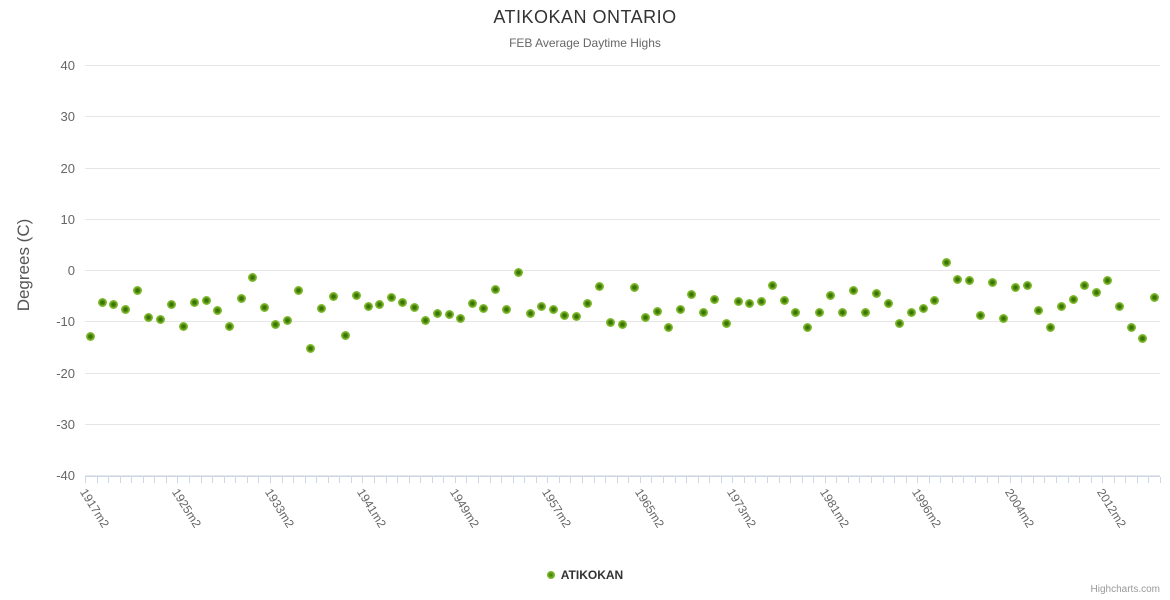  Describe the element at coordinates (1125, 589) in the screenshot. I see `highcharts-credit: Highcharts.com` at that location.